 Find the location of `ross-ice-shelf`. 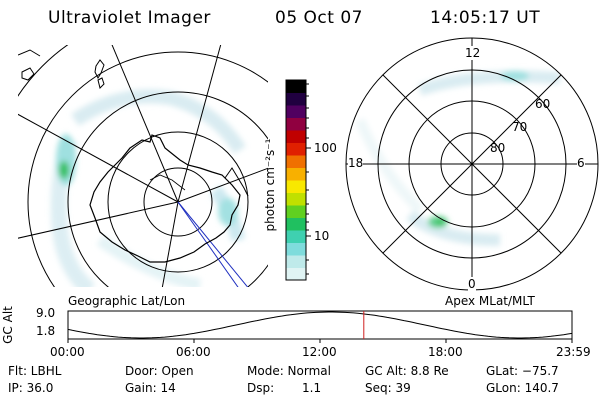

ross-ice-shelf is located at coordinates (167, 182).